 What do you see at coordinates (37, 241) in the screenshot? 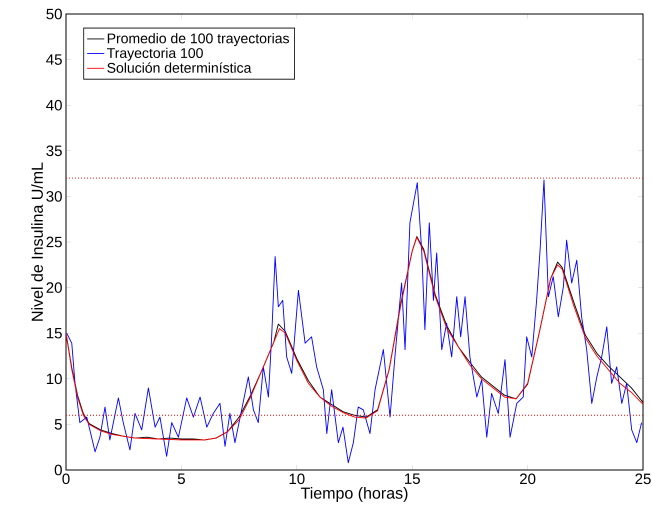
I see `y-axis-title: Nivel de Insulina U/mL` at bounding box center [37, 241].